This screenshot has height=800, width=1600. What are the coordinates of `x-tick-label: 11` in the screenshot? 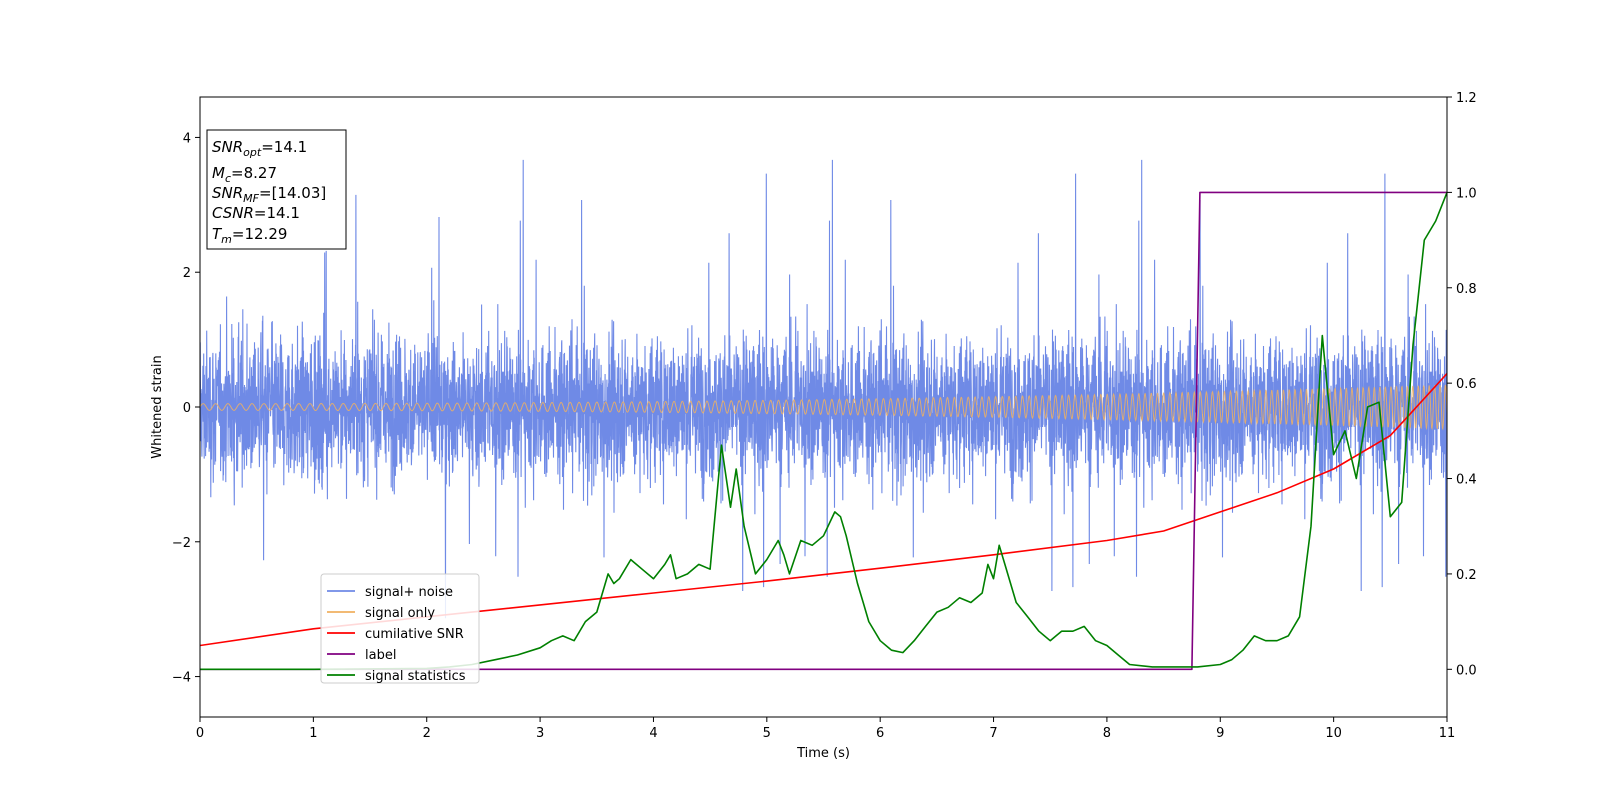 It's located at (1447, 733).